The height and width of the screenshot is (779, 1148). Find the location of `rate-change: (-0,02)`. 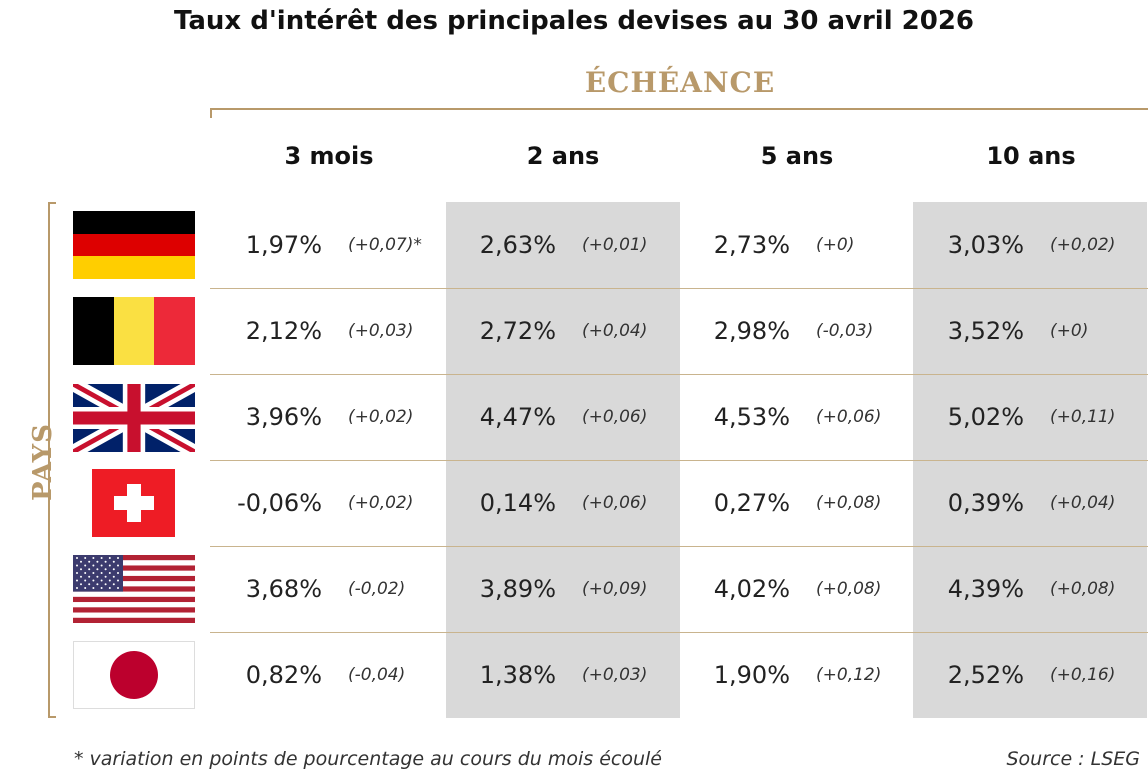

rate-change: (-0,02) is located at coordinates (377, 589).